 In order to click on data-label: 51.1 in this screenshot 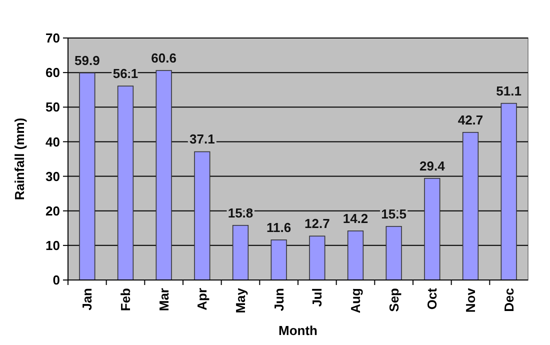, I will do `click(509, 90)`.